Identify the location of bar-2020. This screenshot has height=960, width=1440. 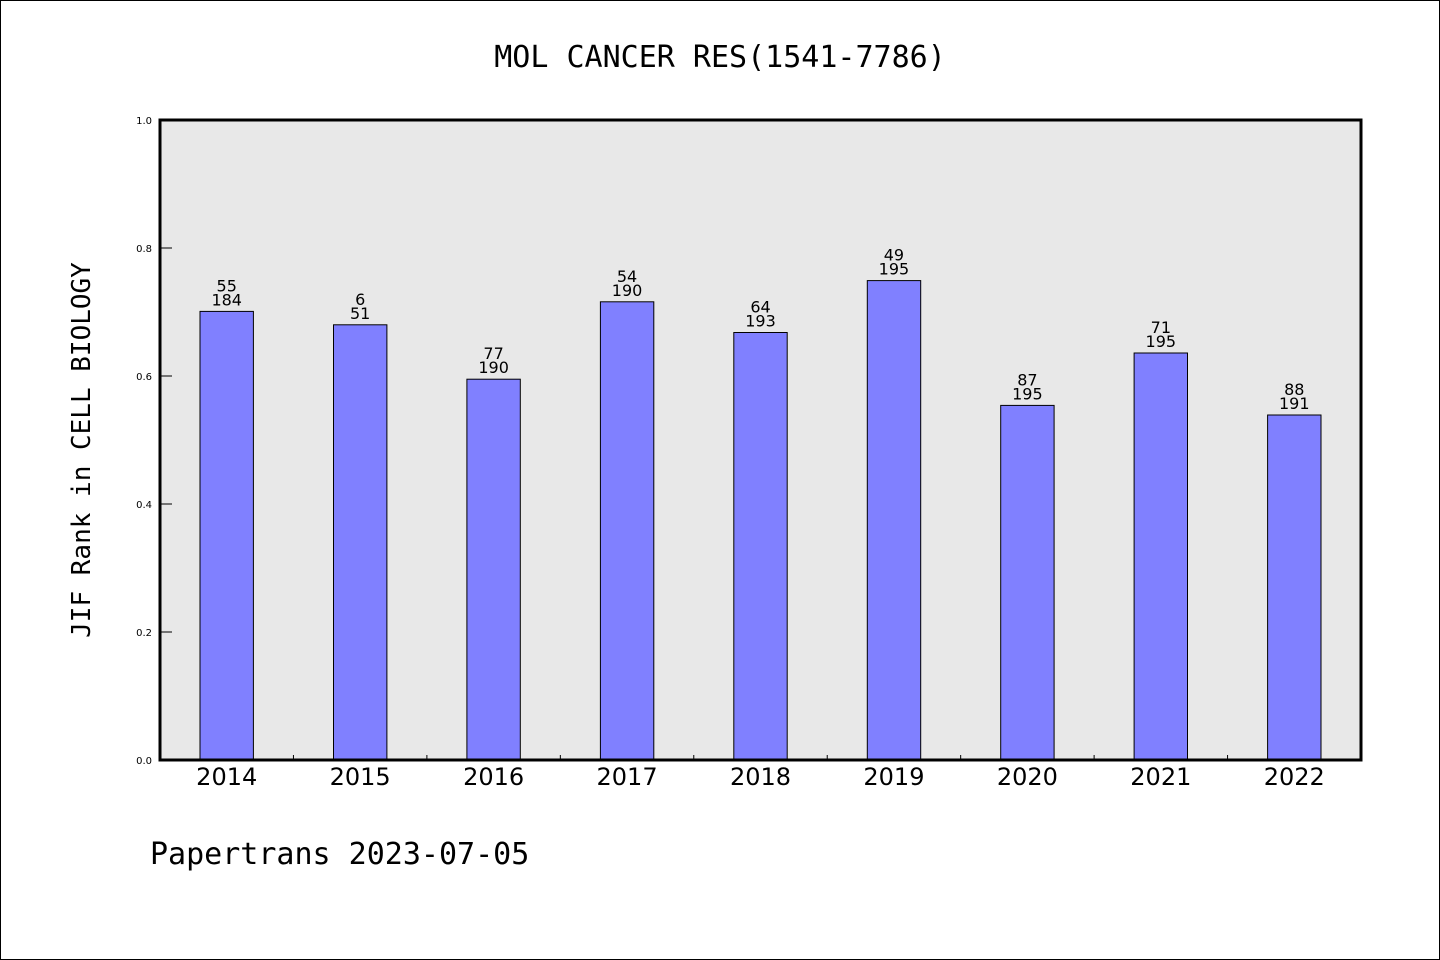
(1027, 582).